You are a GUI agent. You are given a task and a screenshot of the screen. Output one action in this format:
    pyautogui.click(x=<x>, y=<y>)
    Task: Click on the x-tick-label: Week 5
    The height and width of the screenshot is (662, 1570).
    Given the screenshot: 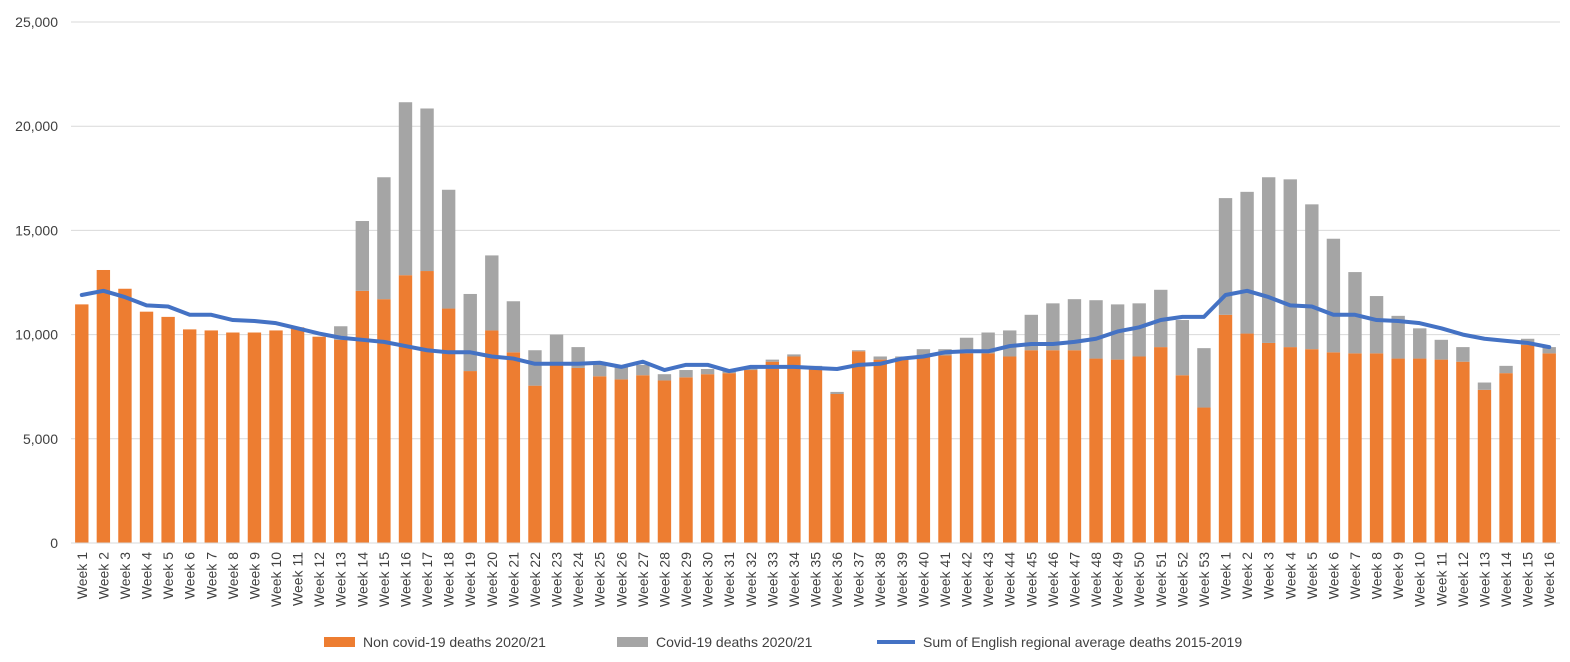 What is the action you would take?
    pyautogui.click(x=168, y=575)
    